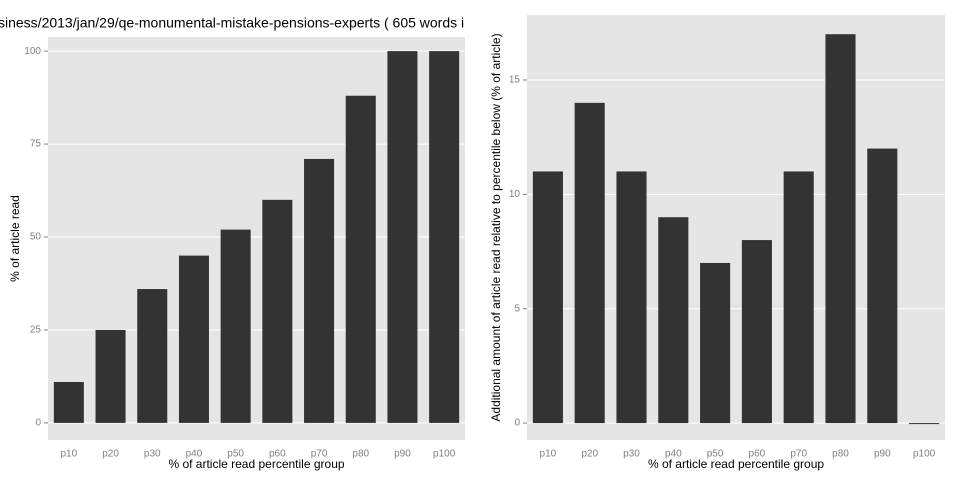  Describe the element at coordinates (515, 194) in the screenshot. I see `y-tick-label: 10` at that location.